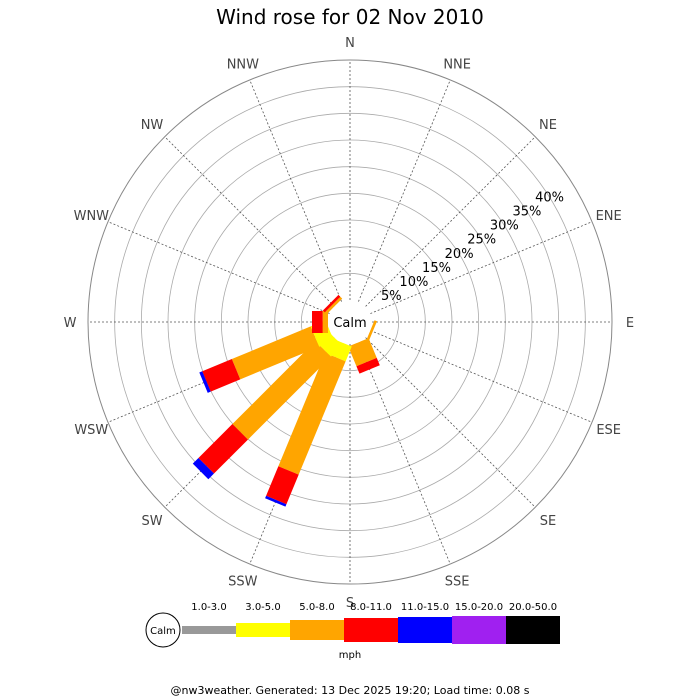 The height and width of the screenshot is (700, 700). I want to click on legend-swatch-5.0-8.0, so click(317, 630).